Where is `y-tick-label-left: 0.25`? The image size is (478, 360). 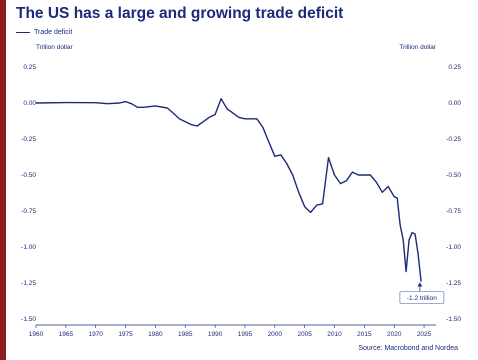 y-tick-label-left: 0.25 is located at coordinates (29, 67).